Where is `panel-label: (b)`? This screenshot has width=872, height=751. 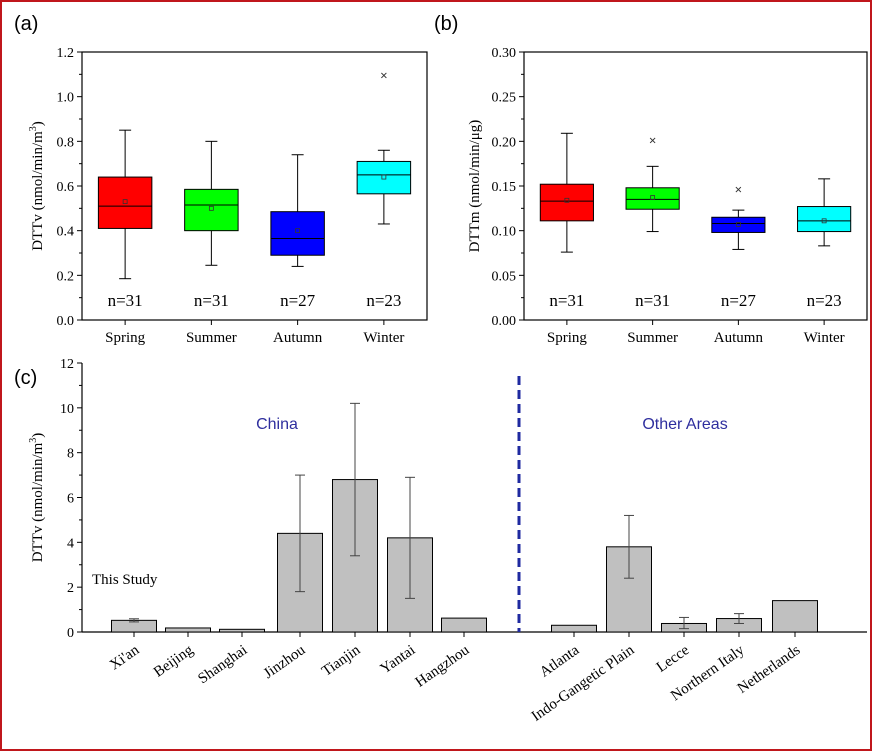 panel-label: (b) is located at coordinates (446, 24).